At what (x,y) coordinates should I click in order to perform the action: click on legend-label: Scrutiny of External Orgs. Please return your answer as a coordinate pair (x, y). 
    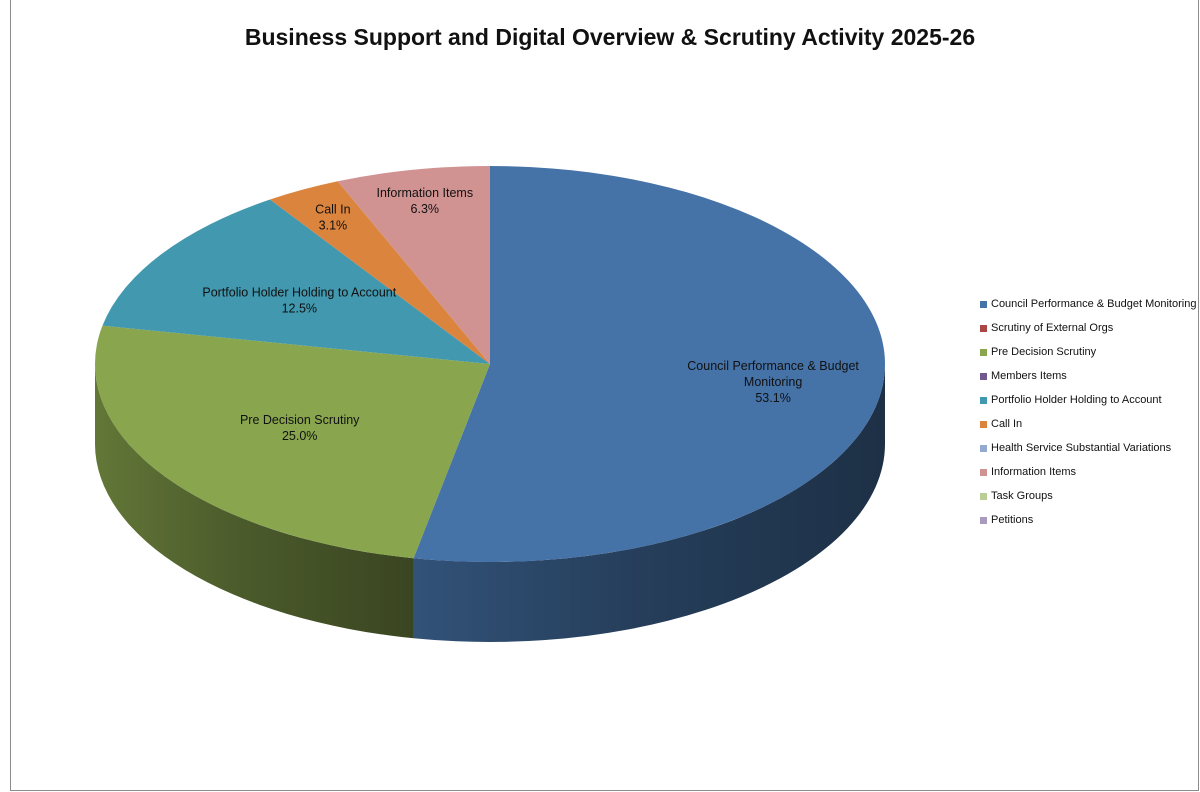
    Looking at the image, I should click on (1052, 328).